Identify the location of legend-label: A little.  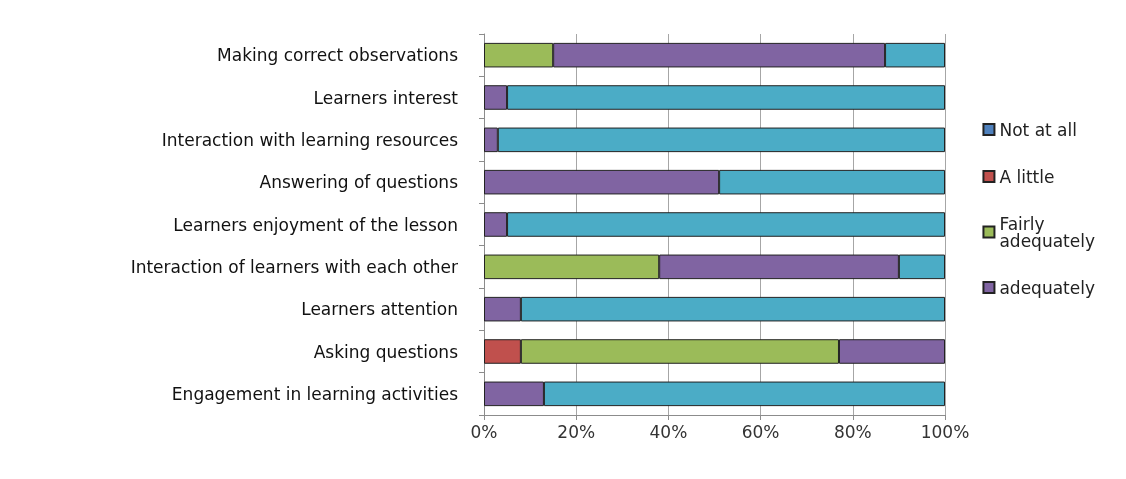
(1027, 176).